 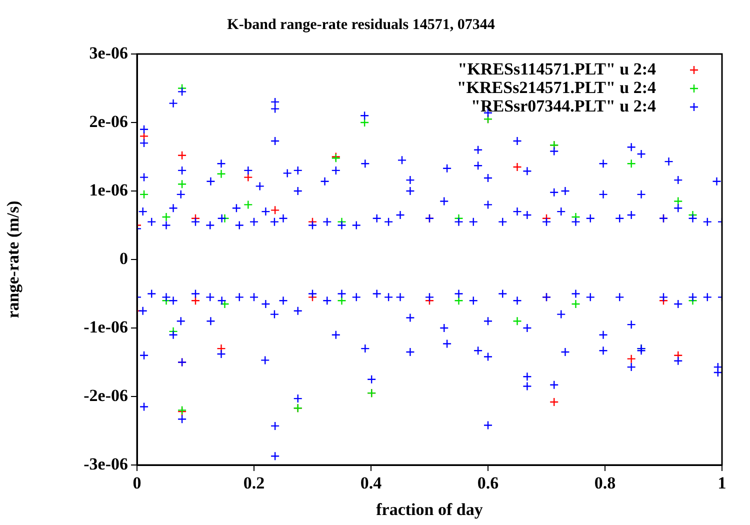 What do you see at coordinates (488, 483) in the screenshot?
I see `x-tick-label: 0.6` at bounding box center [488, 483].